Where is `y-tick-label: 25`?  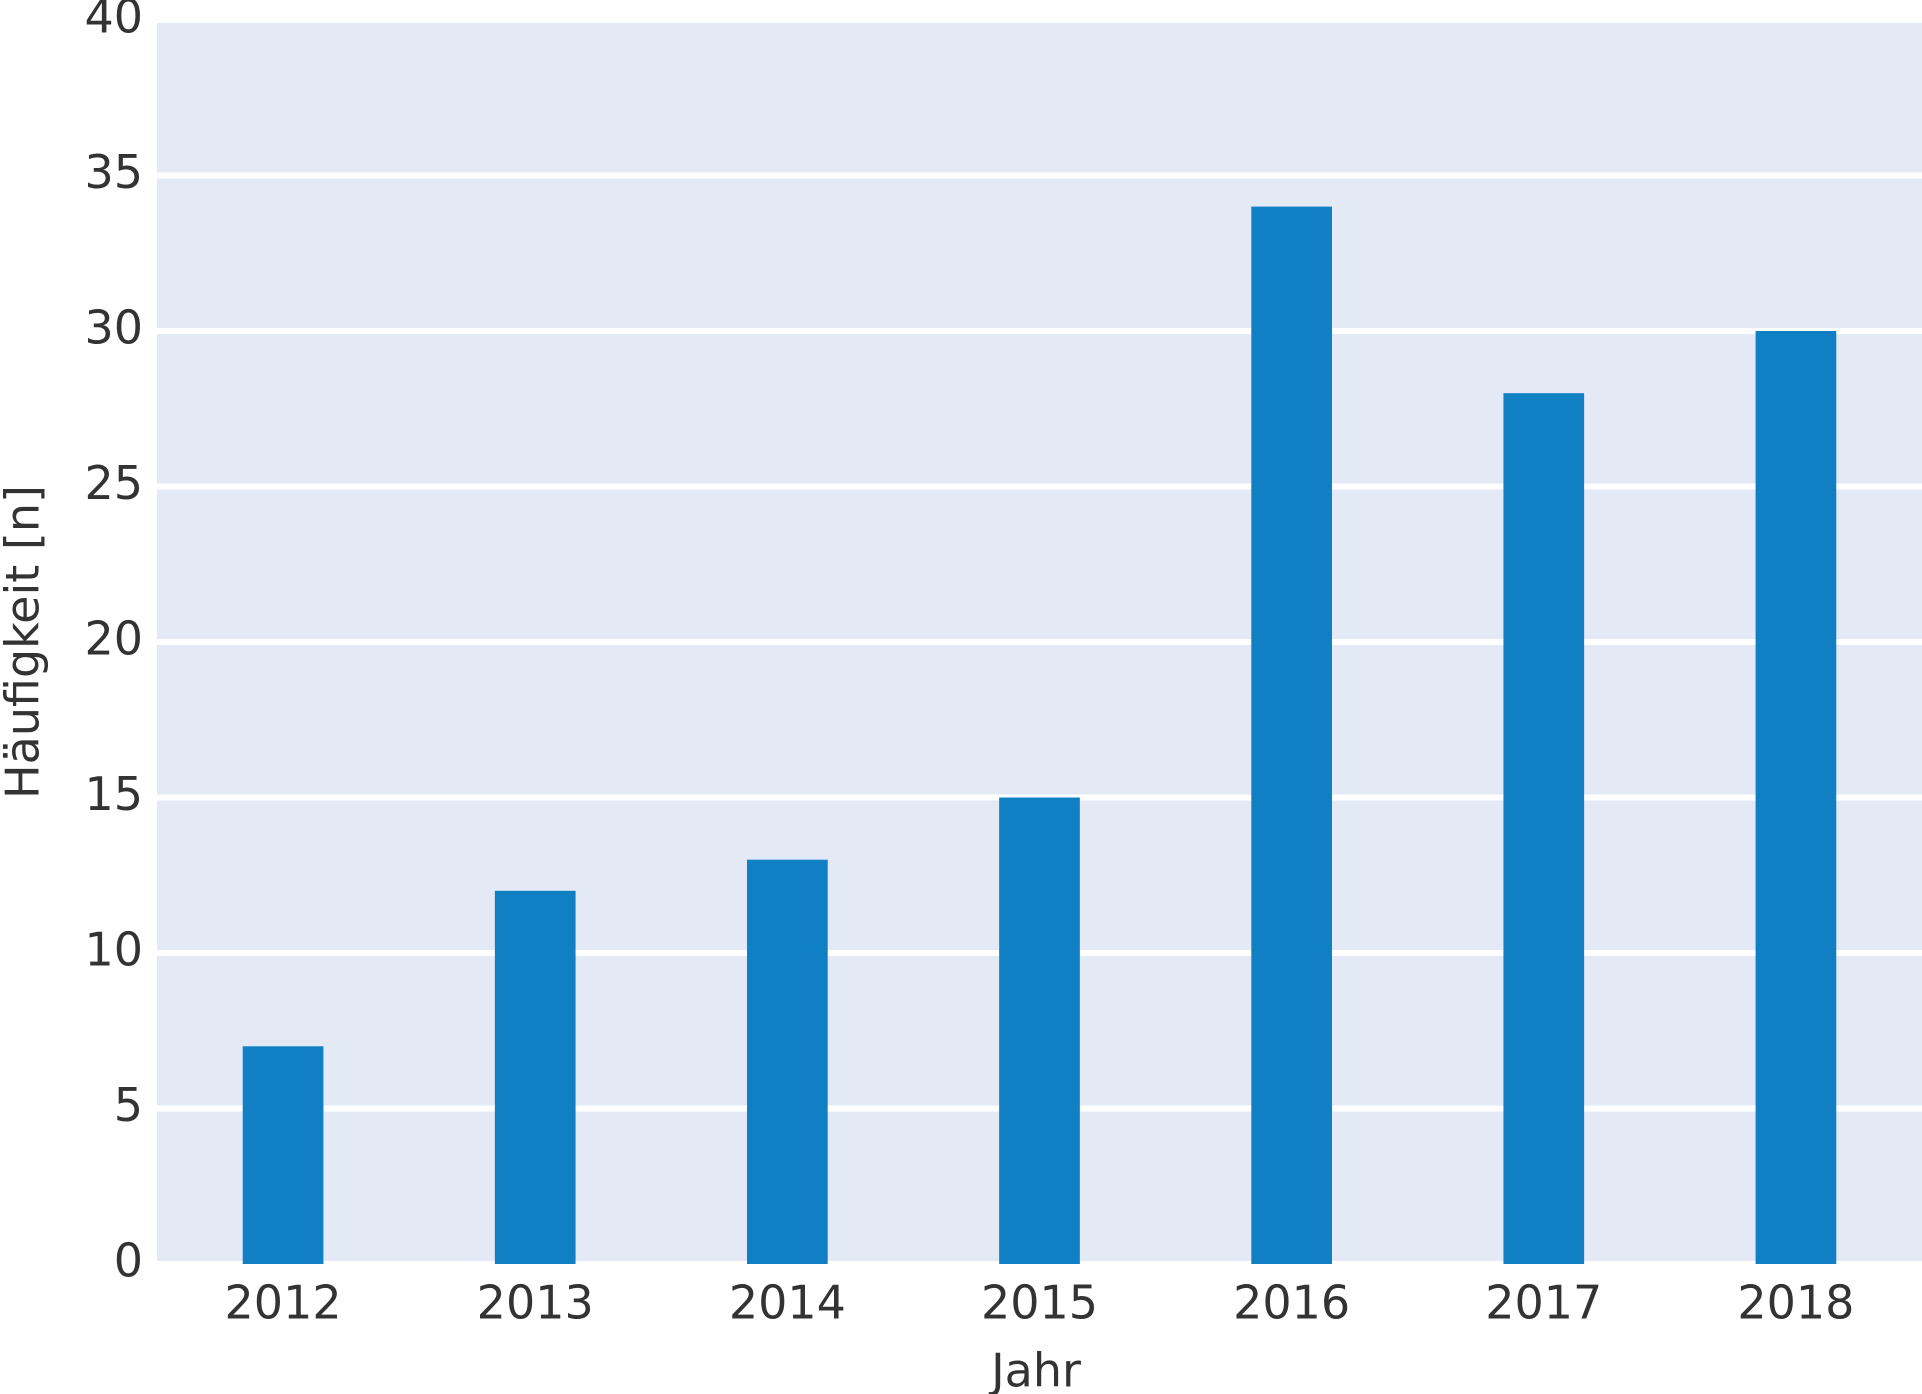
y-tick-label: 25 is located at coordinates (113, 483).